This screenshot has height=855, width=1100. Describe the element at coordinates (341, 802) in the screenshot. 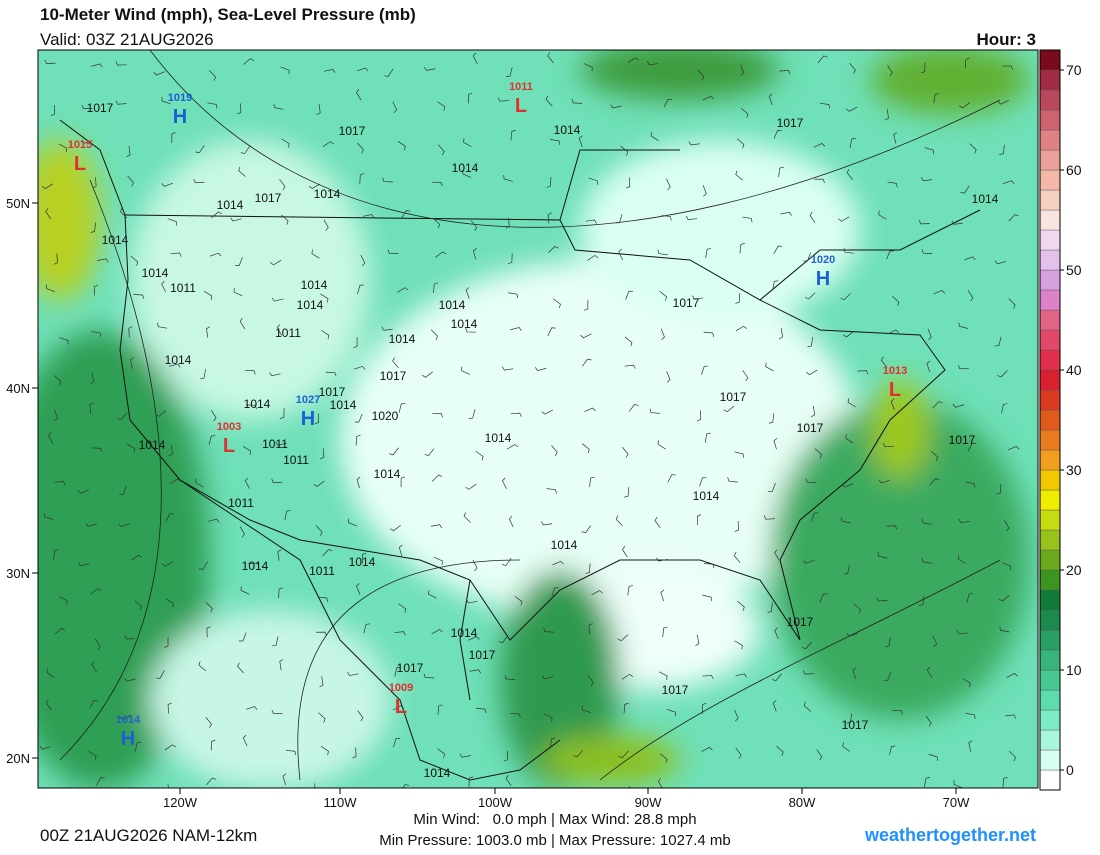

I see `lon-label: 110W` at that location.